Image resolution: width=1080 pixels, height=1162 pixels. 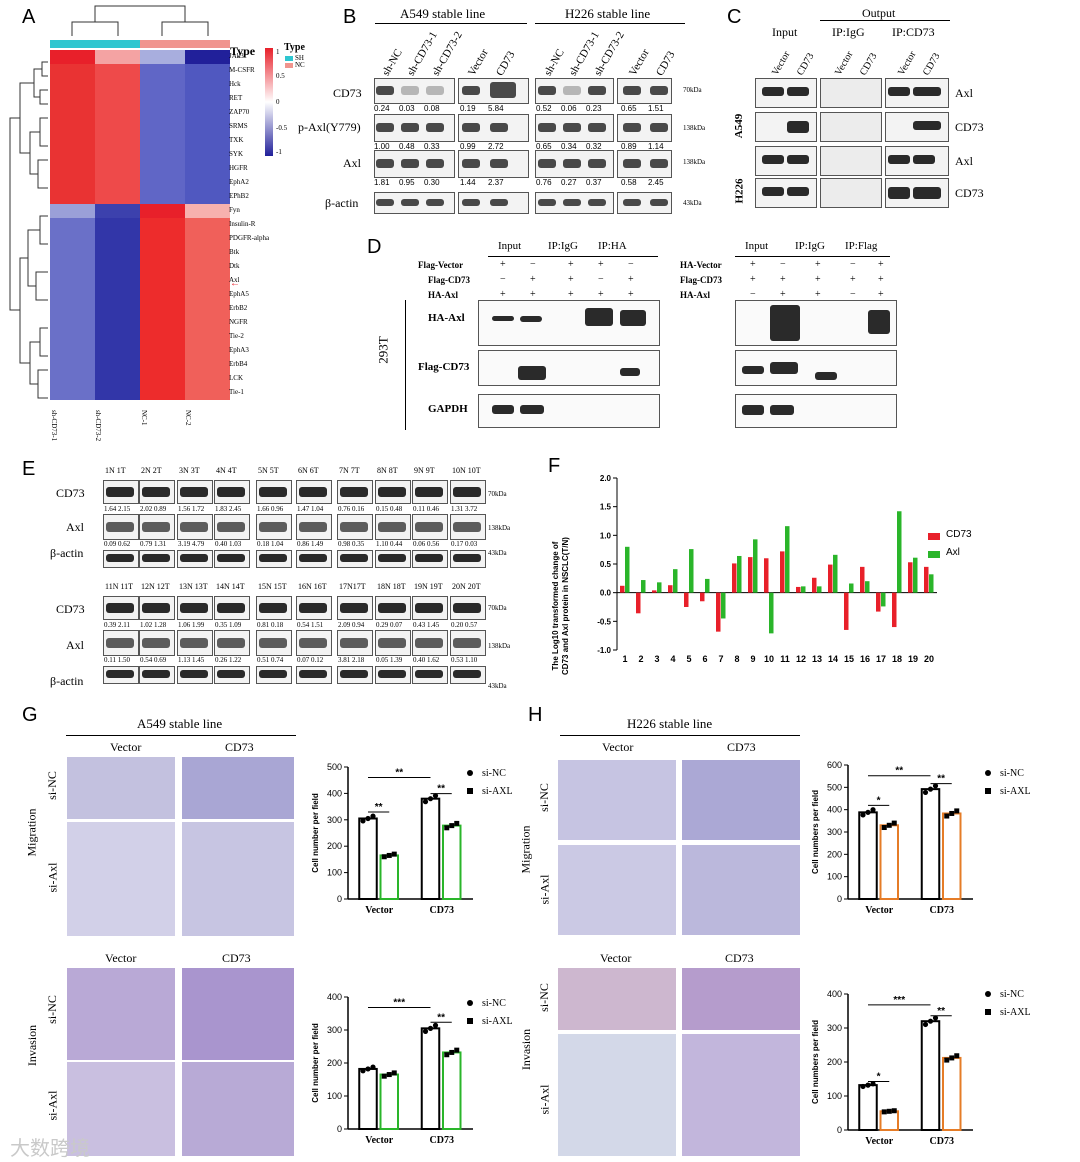 What do you see at coordinates (441, 1017) in the screenshot?
I see `sig-label: **` at bounding box center [441, 1017].